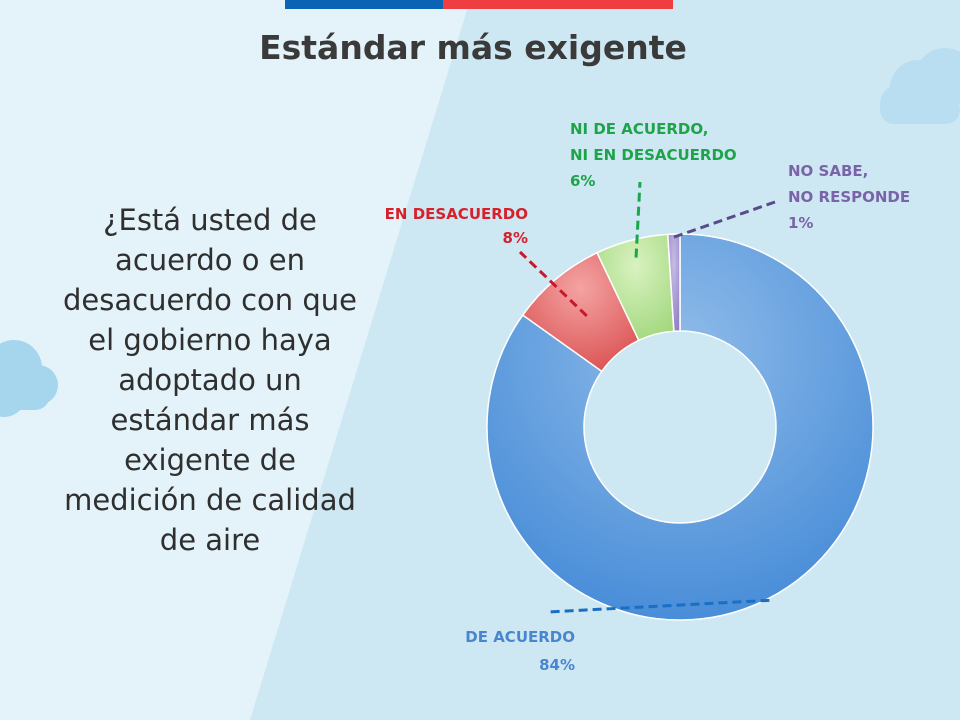 Image resolution: width=960 pixels, height=720 pixels. I want to click on category-label: NO RESPONDE, so click(849, 197).